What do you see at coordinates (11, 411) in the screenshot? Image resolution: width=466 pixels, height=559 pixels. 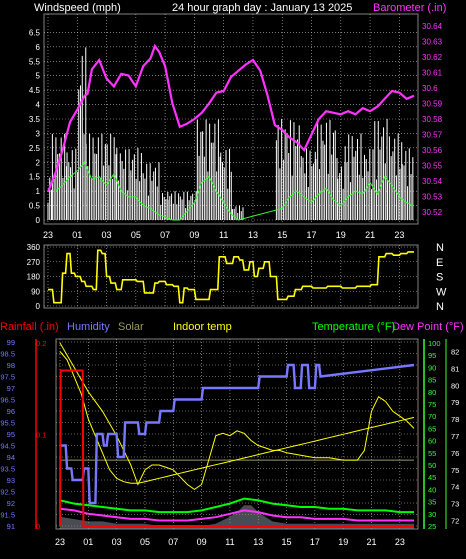 I see `humidity-tick-label: 96` at bounding box center [11, 411].